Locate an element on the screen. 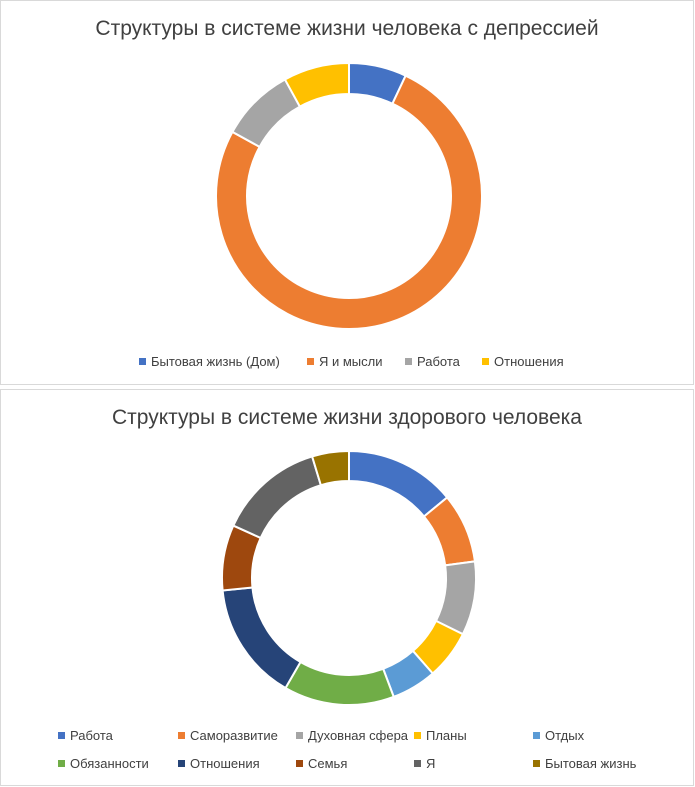  legend-label: Саморазвитие is located at coordinates (234, 735).